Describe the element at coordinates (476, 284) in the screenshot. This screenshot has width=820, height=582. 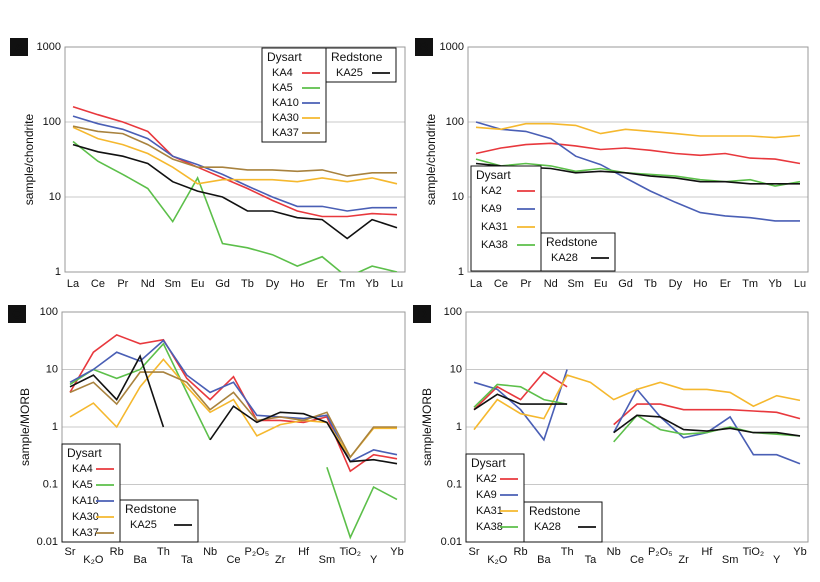
I see `x-tick-label: La` at that location.